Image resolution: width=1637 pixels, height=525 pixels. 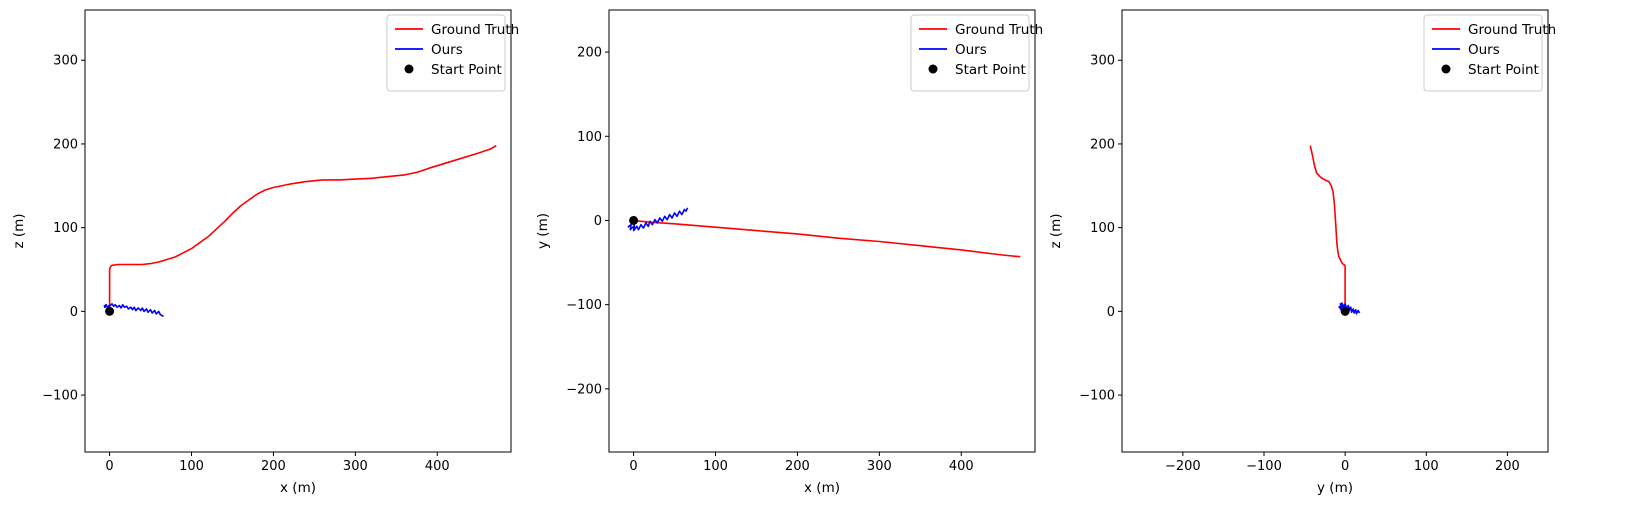 I want to click on x-axis-label: y (m), so click(x=1335, y=488).